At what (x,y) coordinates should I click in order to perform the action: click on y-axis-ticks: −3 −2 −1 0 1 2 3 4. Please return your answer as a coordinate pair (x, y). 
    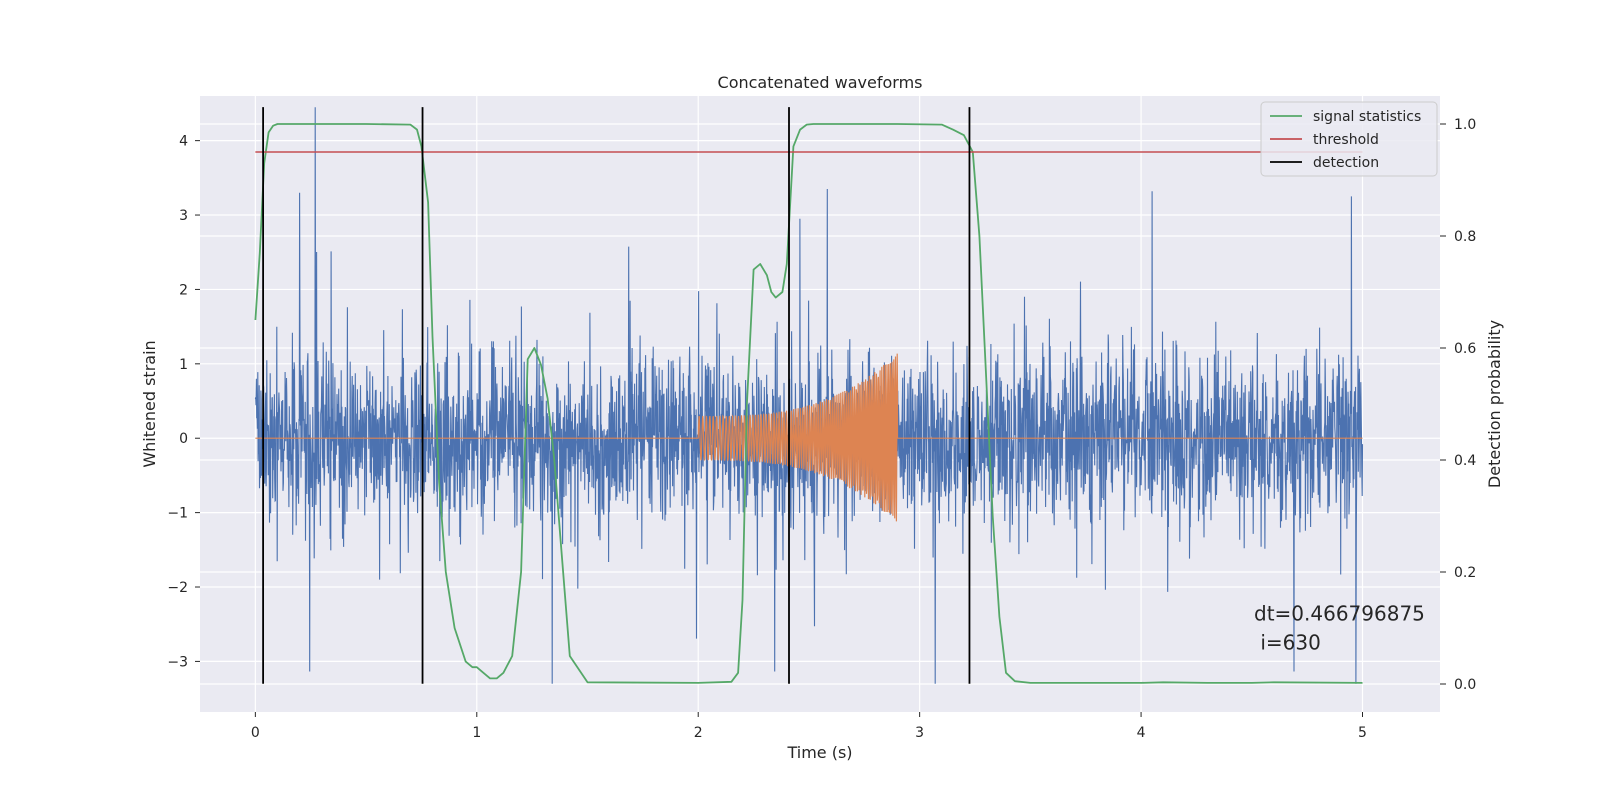
    Looking at the image, I should click on (183, 402).